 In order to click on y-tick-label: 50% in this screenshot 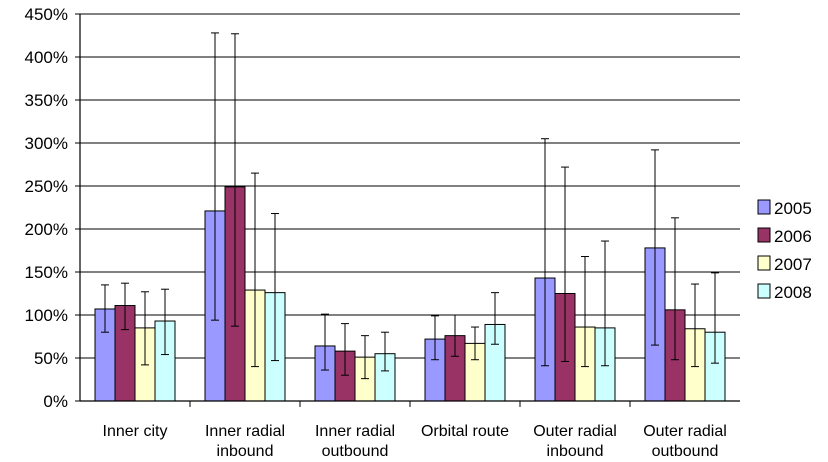, I will do `click(51, 358)`.